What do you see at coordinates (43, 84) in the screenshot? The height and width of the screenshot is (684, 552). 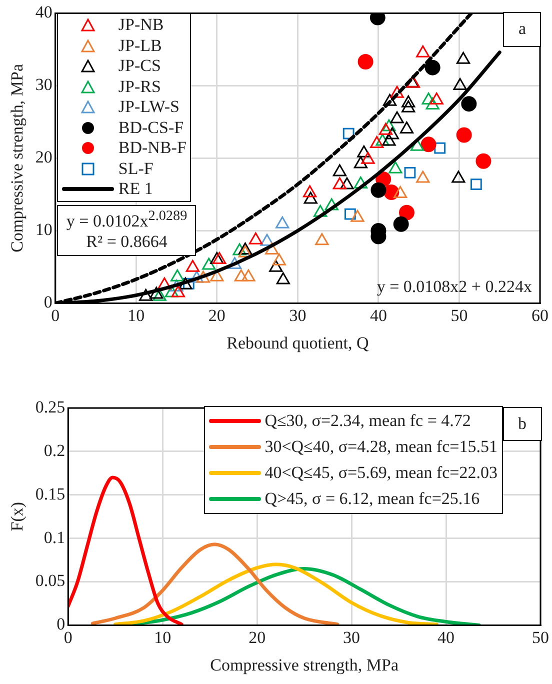 I see `y-tick-label: 30` at bounding box center [43, 84].